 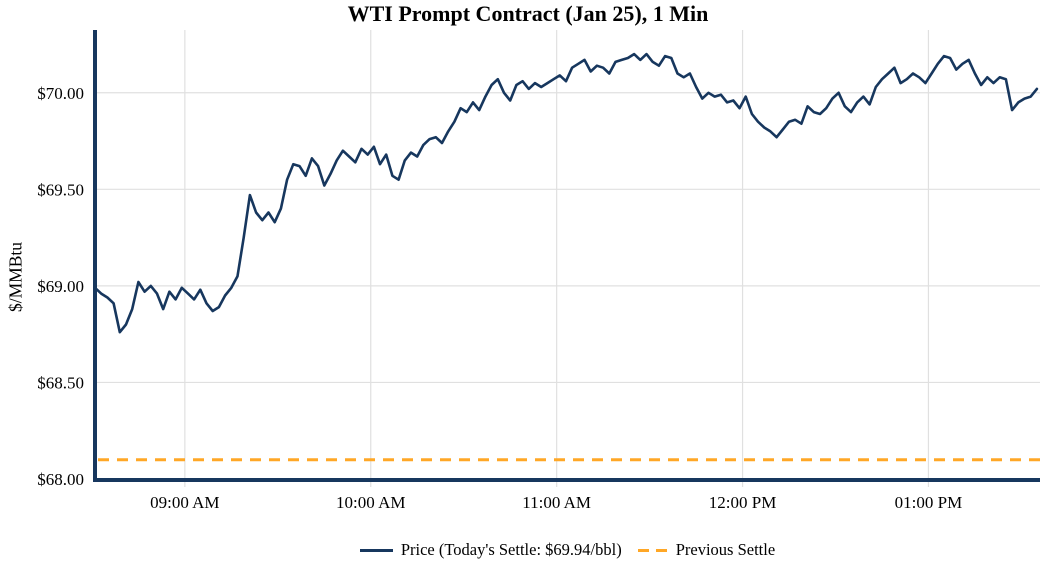 What do you see at coordinates (528, 13) in the screenshot?
I see `chart-title: WTI Prompt Contract (Jan 25), 1 Min` at bounding box center [528, 13].